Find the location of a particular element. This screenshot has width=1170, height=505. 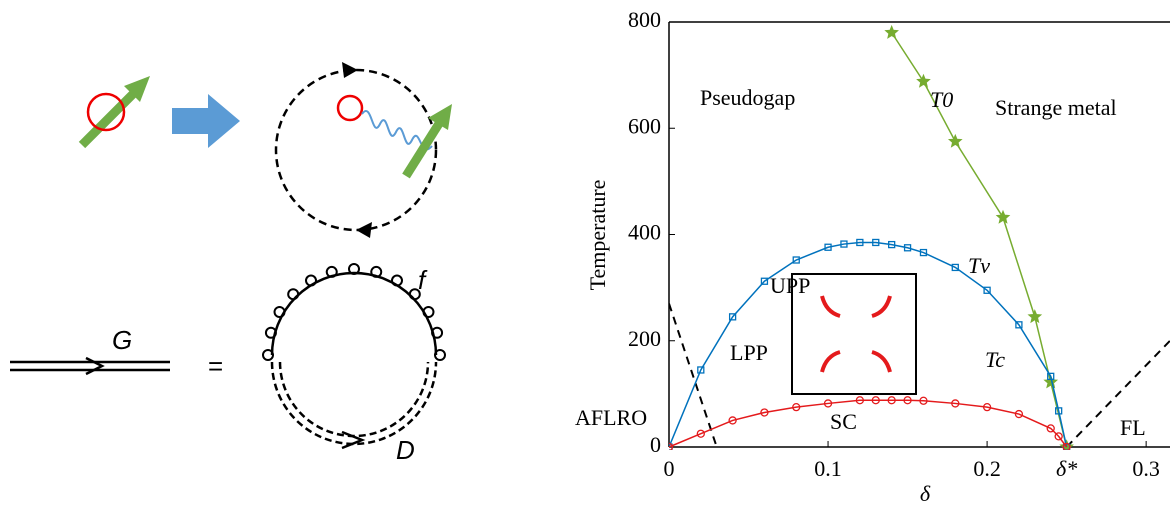

annotation: SC is located at coordinates (843, 421).